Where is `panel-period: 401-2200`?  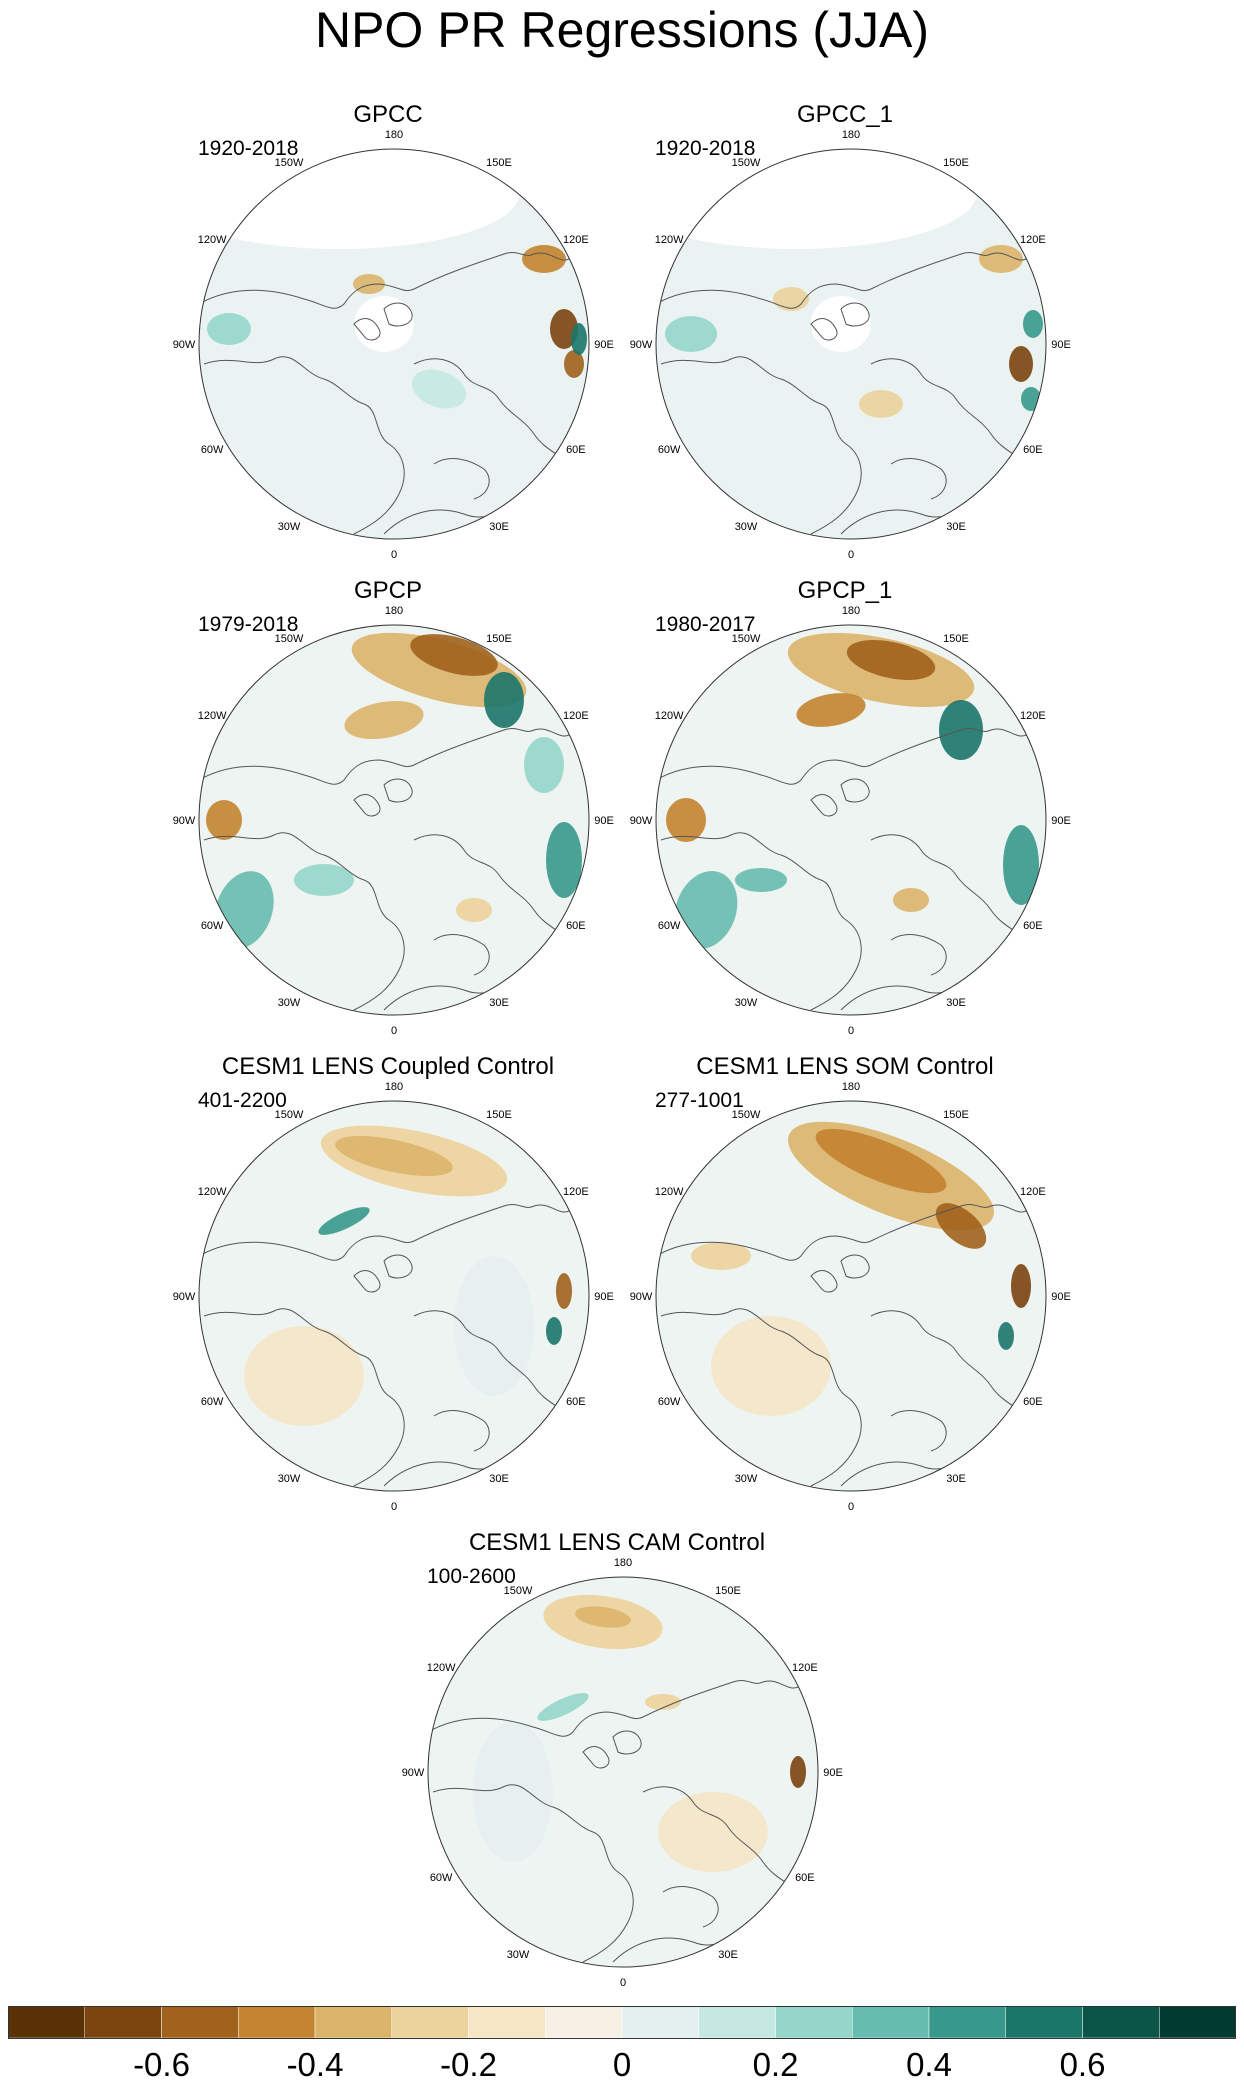
panel-period: 401-2200 is located at coordinates (242, 1100).